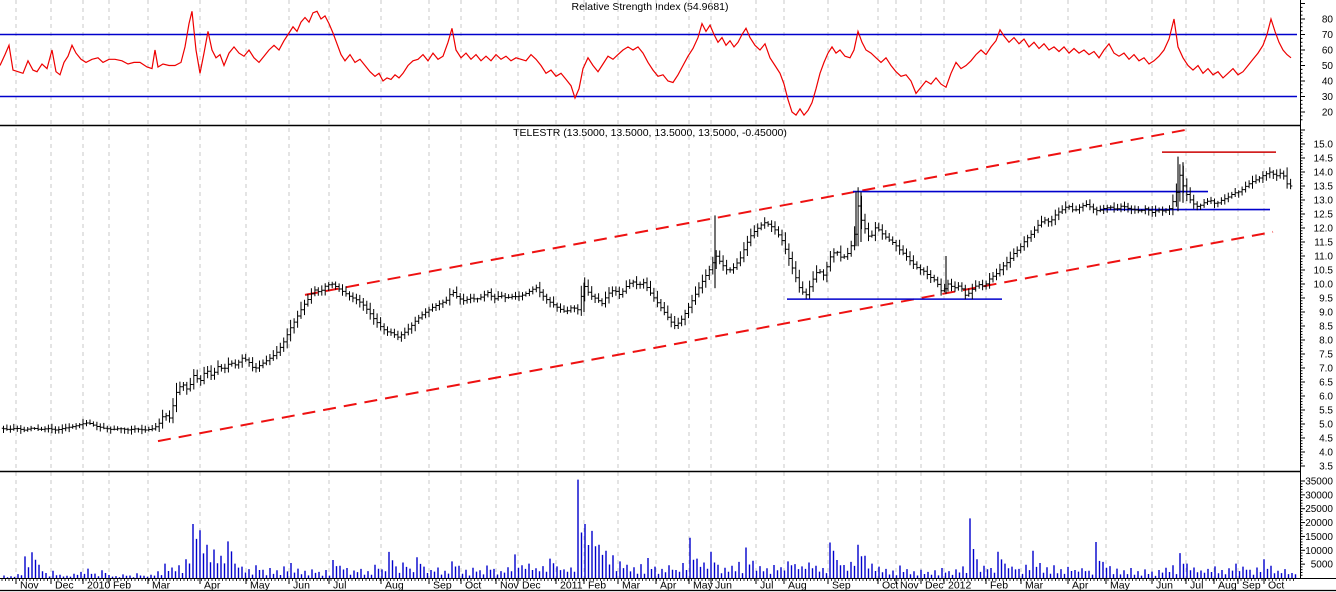 The image size is (1336, 592). What do you see at coordinates (1324, 145) in the screenshot?
I see `price-axis-label: 15.0` at bounding box center [1324, 145].